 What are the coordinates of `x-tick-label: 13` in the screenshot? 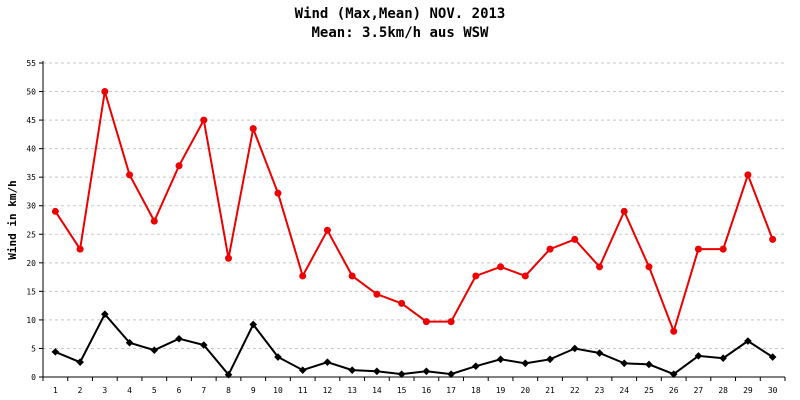 It's located at (352, 390).